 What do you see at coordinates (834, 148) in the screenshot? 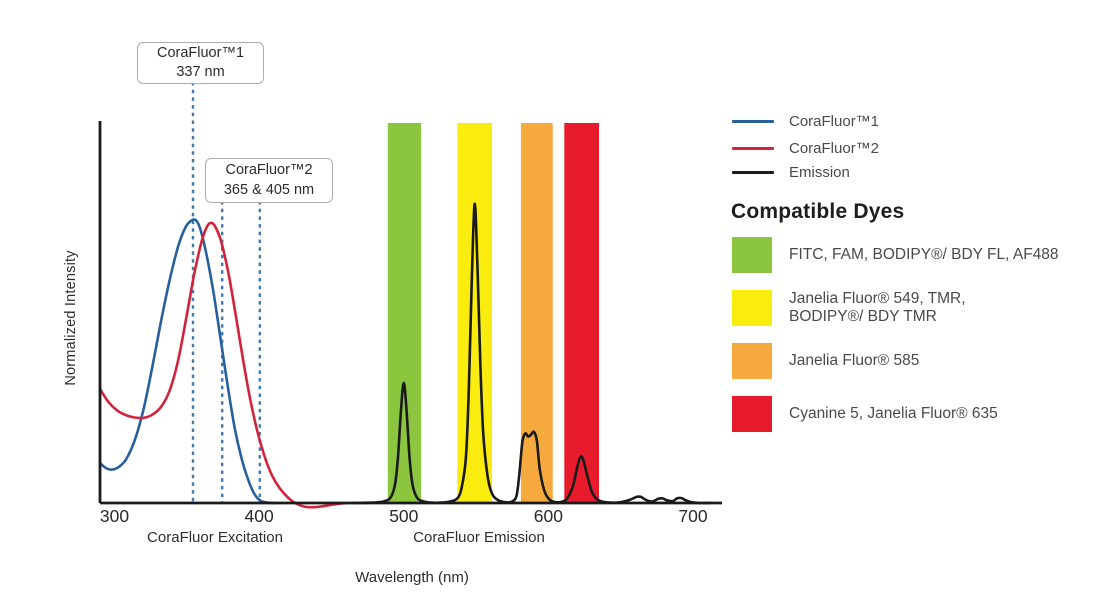
I see `legend-label: CoraFluor™2` at bounding box center [834, 148].